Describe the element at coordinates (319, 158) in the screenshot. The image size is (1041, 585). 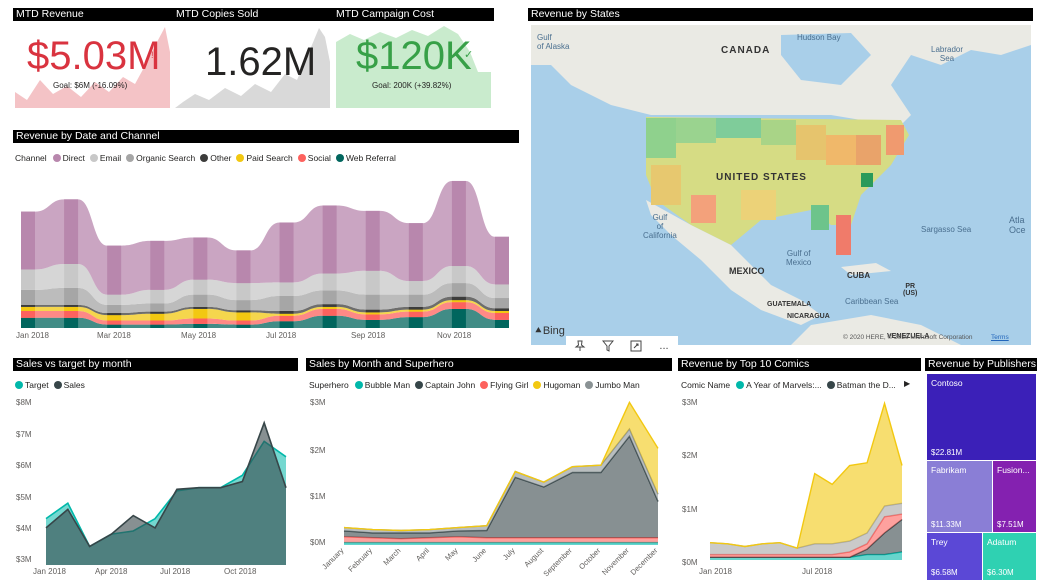
I see `legend-item-label: Social` at that location.